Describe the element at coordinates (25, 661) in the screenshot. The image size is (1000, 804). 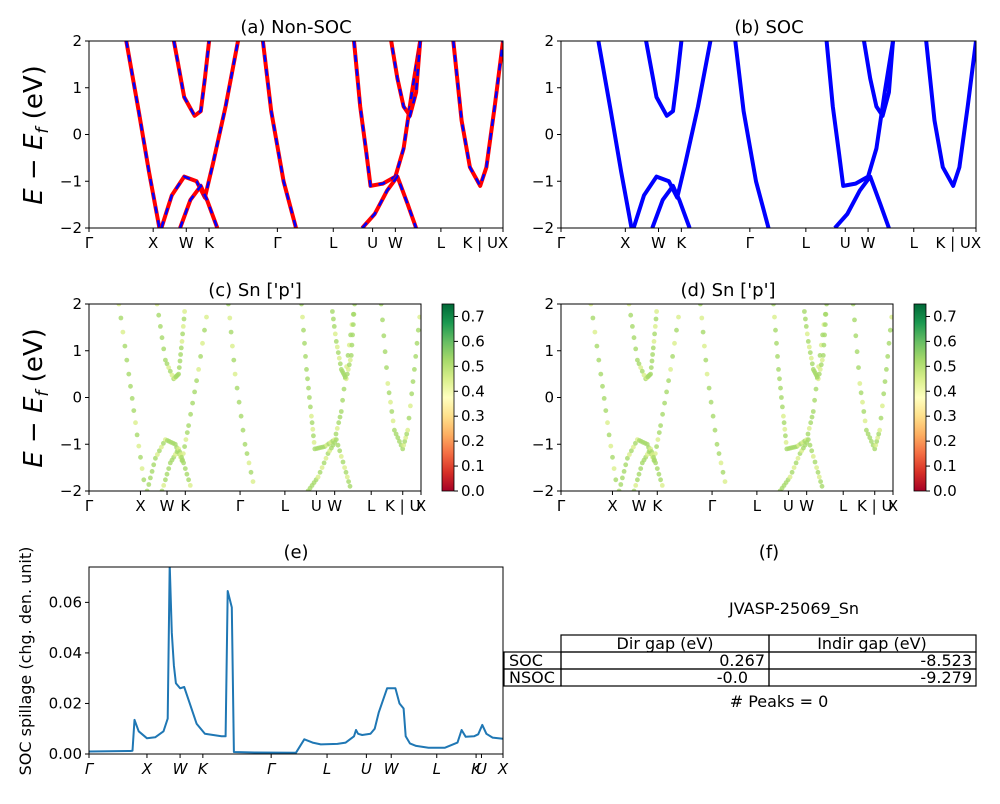
I see `panel-e-ylabel: SOC spillage (chg. den. unit)` at that location.